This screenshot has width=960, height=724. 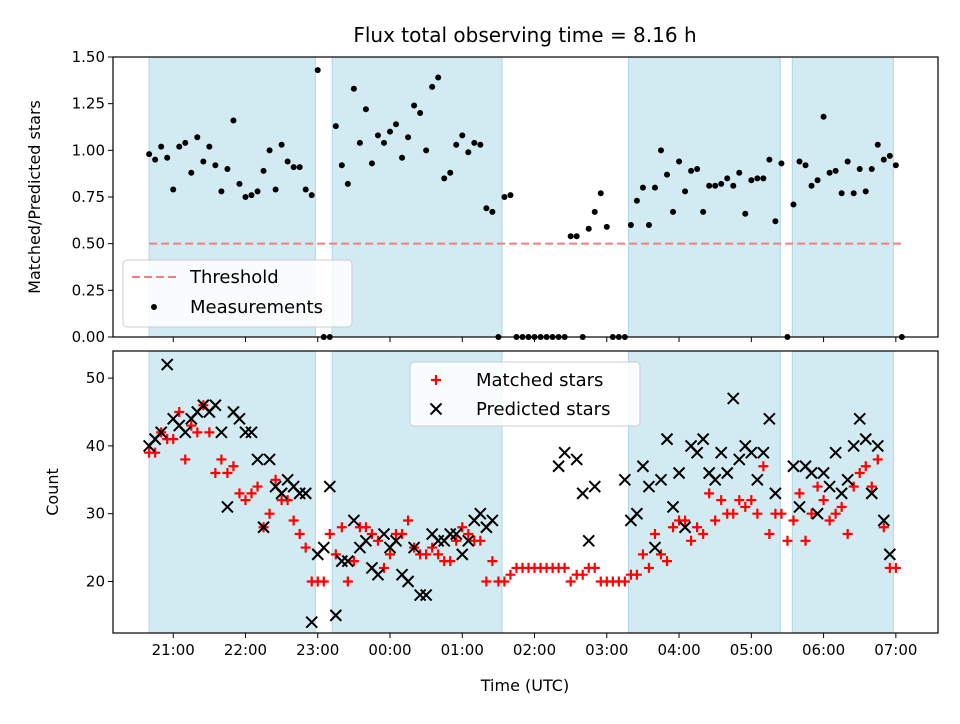 What do you see at coordinates (245, 650) in the screenshot?
I see `x-tick-label: 22:00` at bounding box center [245, 650].